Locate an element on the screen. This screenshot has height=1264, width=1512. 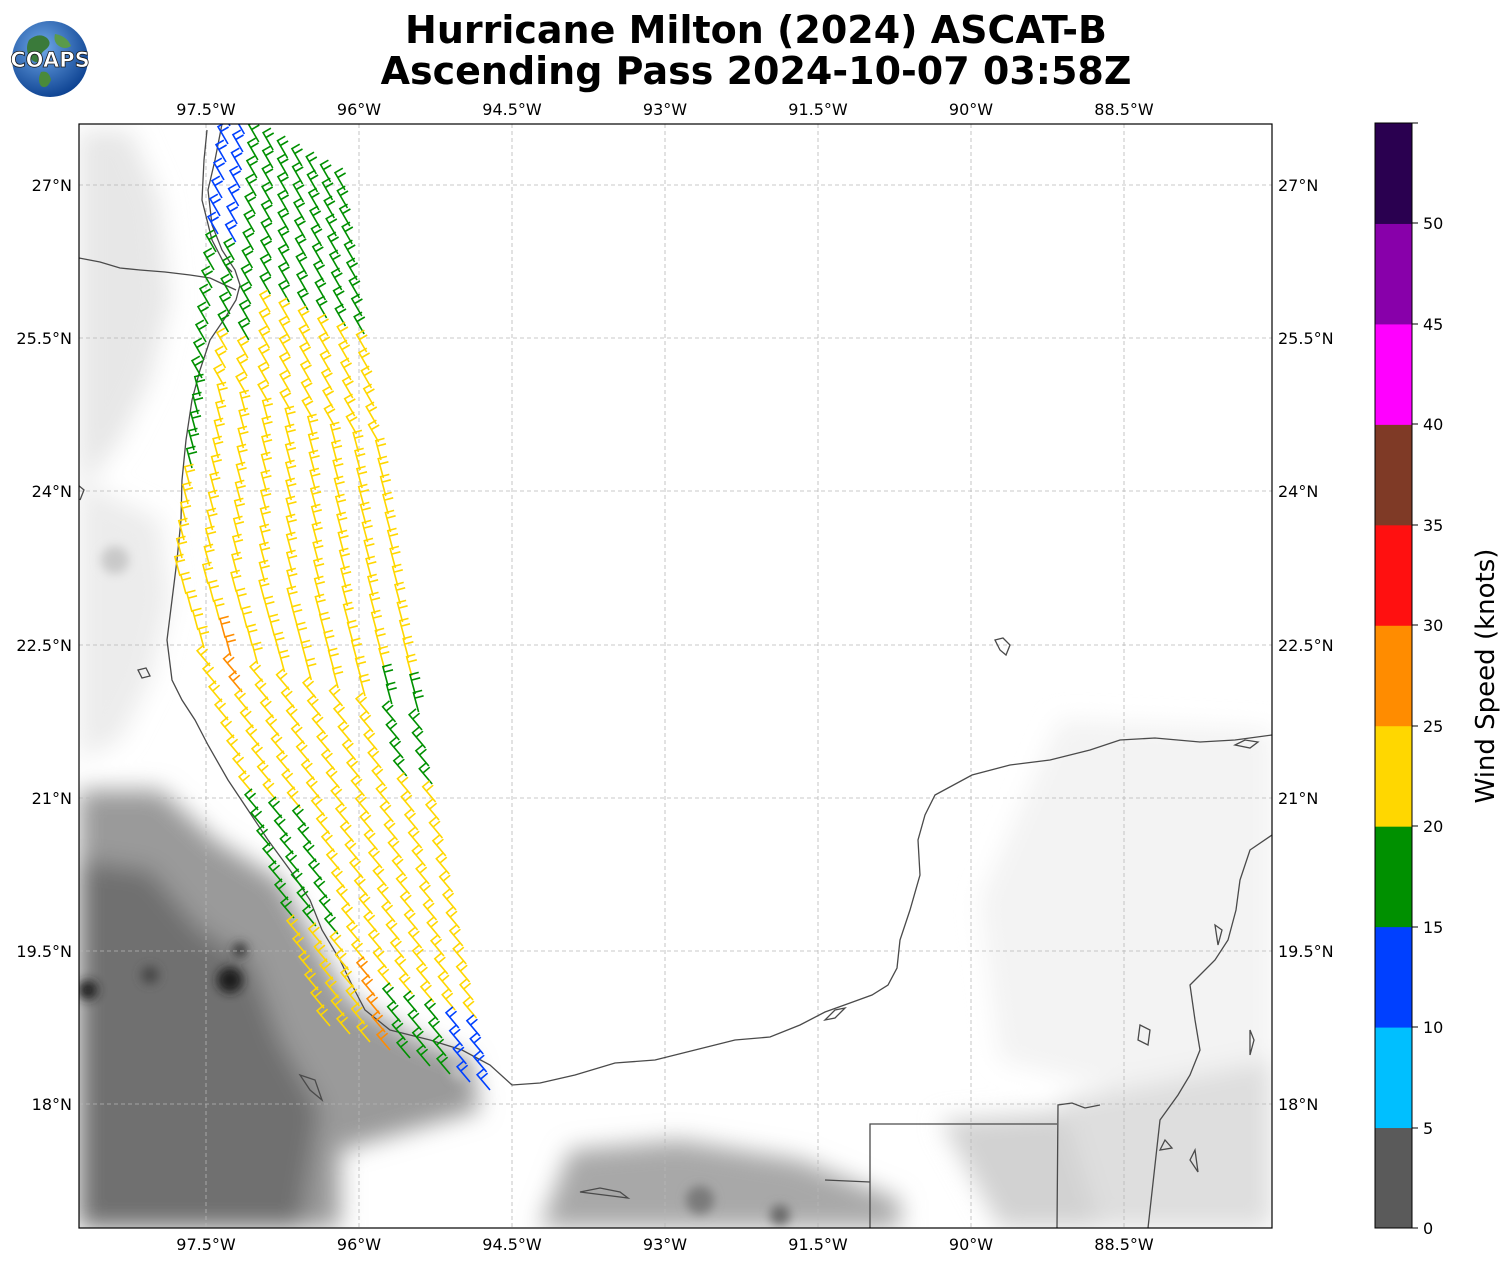
colorbar-tick-label: 15 is located at coordinates (1433, 927).